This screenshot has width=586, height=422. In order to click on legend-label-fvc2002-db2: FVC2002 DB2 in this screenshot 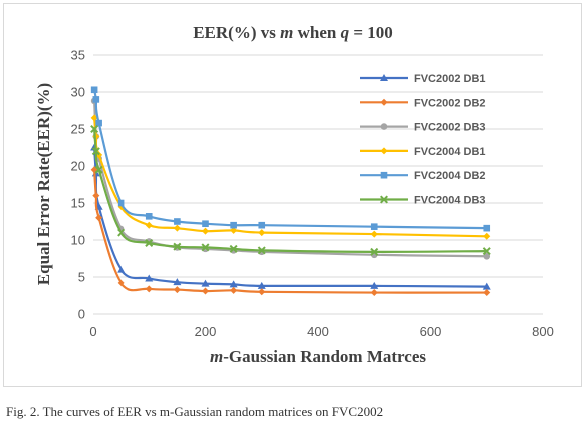, I will do `click(450, 103)`.